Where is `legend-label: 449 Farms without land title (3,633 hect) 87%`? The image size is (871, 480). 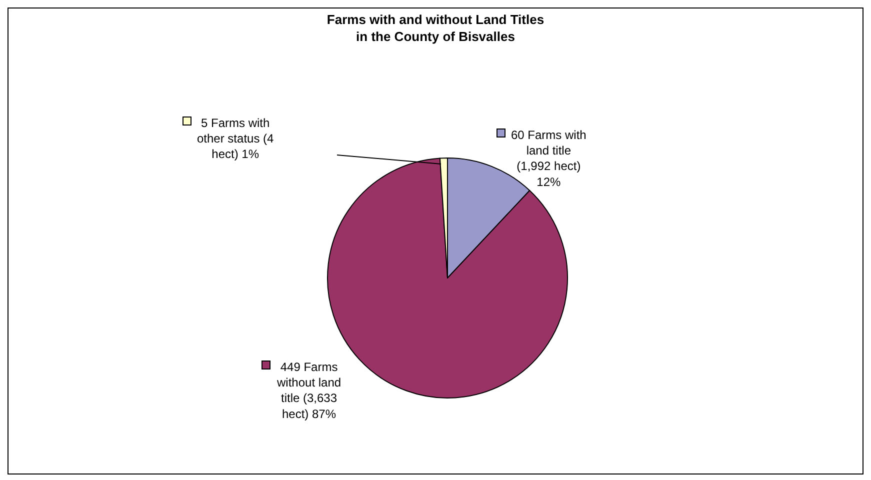 legend-label: 449 Farms without land title (3,633 hect) 87% is located at coordinates (309, 390).